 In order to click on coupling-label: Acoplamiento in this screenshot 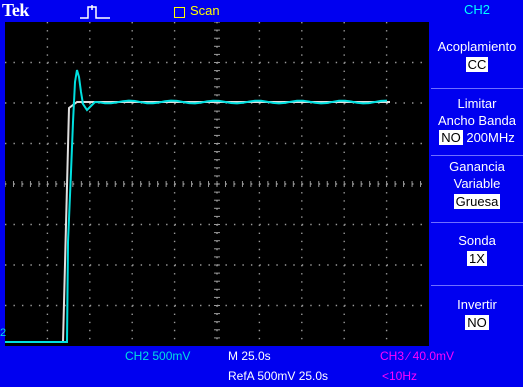, I will do `click(477, 46)`.